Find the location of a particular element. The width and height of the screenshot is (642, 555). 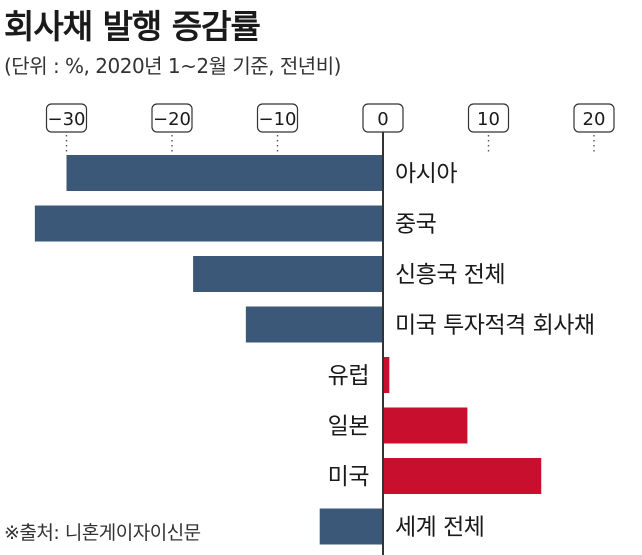

x-axis-ticks: −30 −20 −10 0 10 20 is located at coordinates (330, 127).